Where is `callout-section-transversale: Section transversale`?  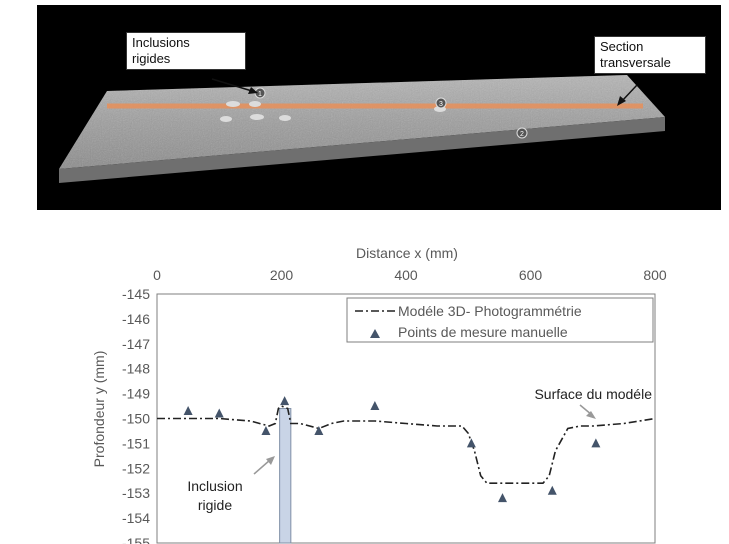 callout-section-transversale: Section transversale is located at coordinates (650, 55).